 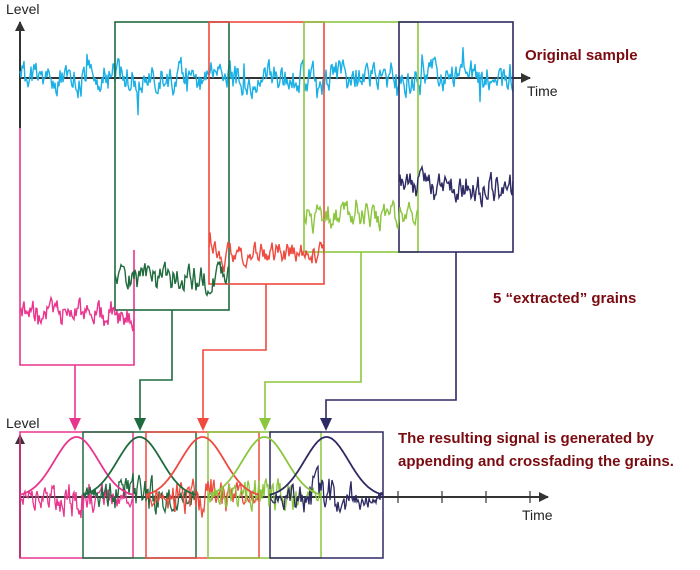 What do you see at coordinates (564, 298) in the screenshot?
I see `extracted-grains-caption: 5 “extracted” grains` at bounding box center [564, 298].